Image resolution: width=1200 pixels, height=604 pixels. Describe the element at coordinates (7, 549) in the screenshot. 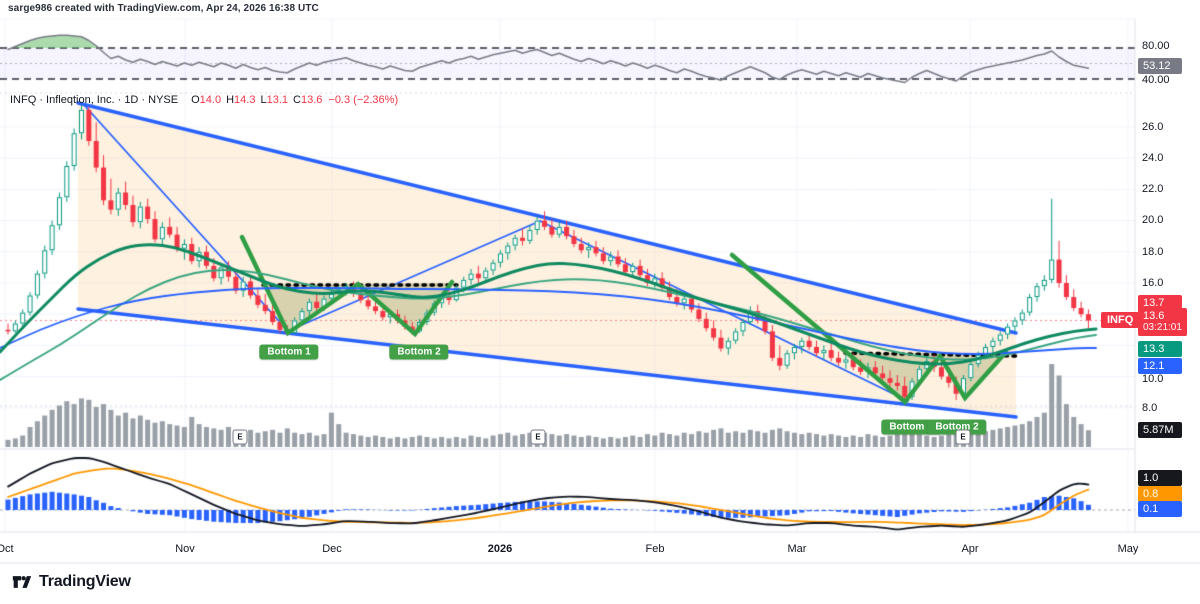

I see `time-axis-label: Oct` at that location.